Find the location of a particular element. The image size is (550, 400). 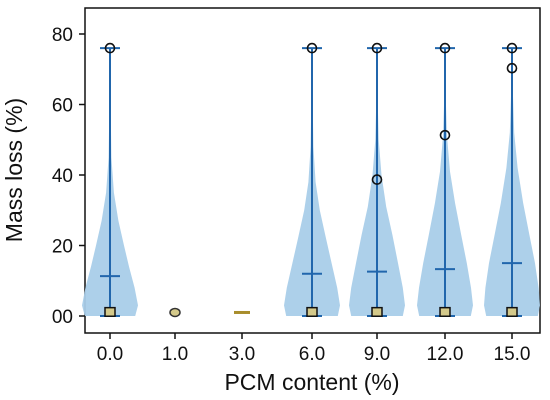

x-tick-label: 0.0 is located at coordinates (110, 354).